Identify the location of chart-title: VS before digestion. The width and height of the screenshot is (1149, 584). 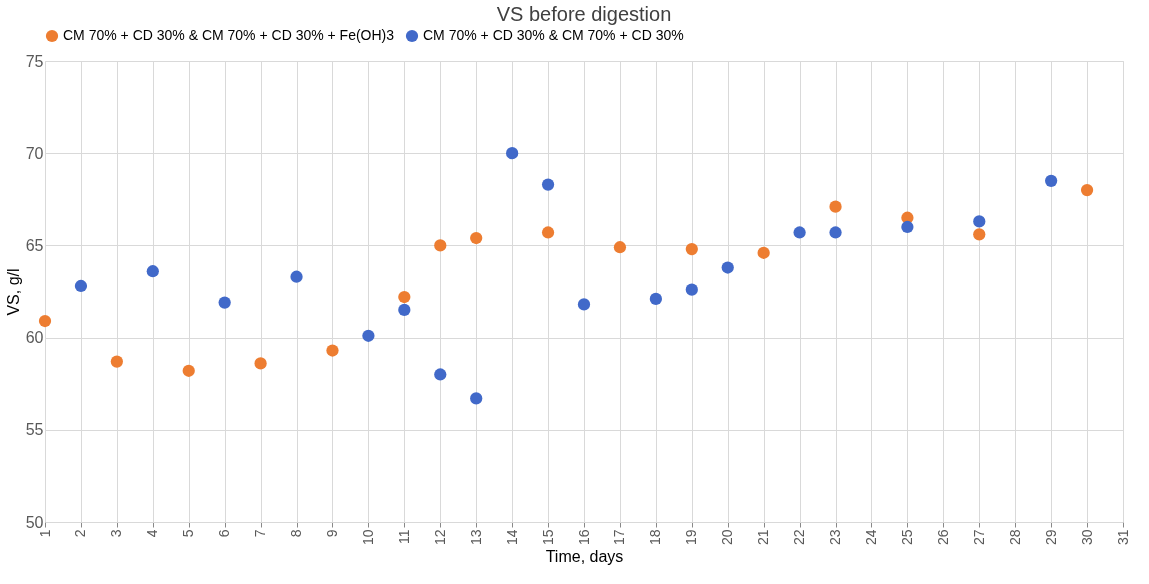
(584, 14).